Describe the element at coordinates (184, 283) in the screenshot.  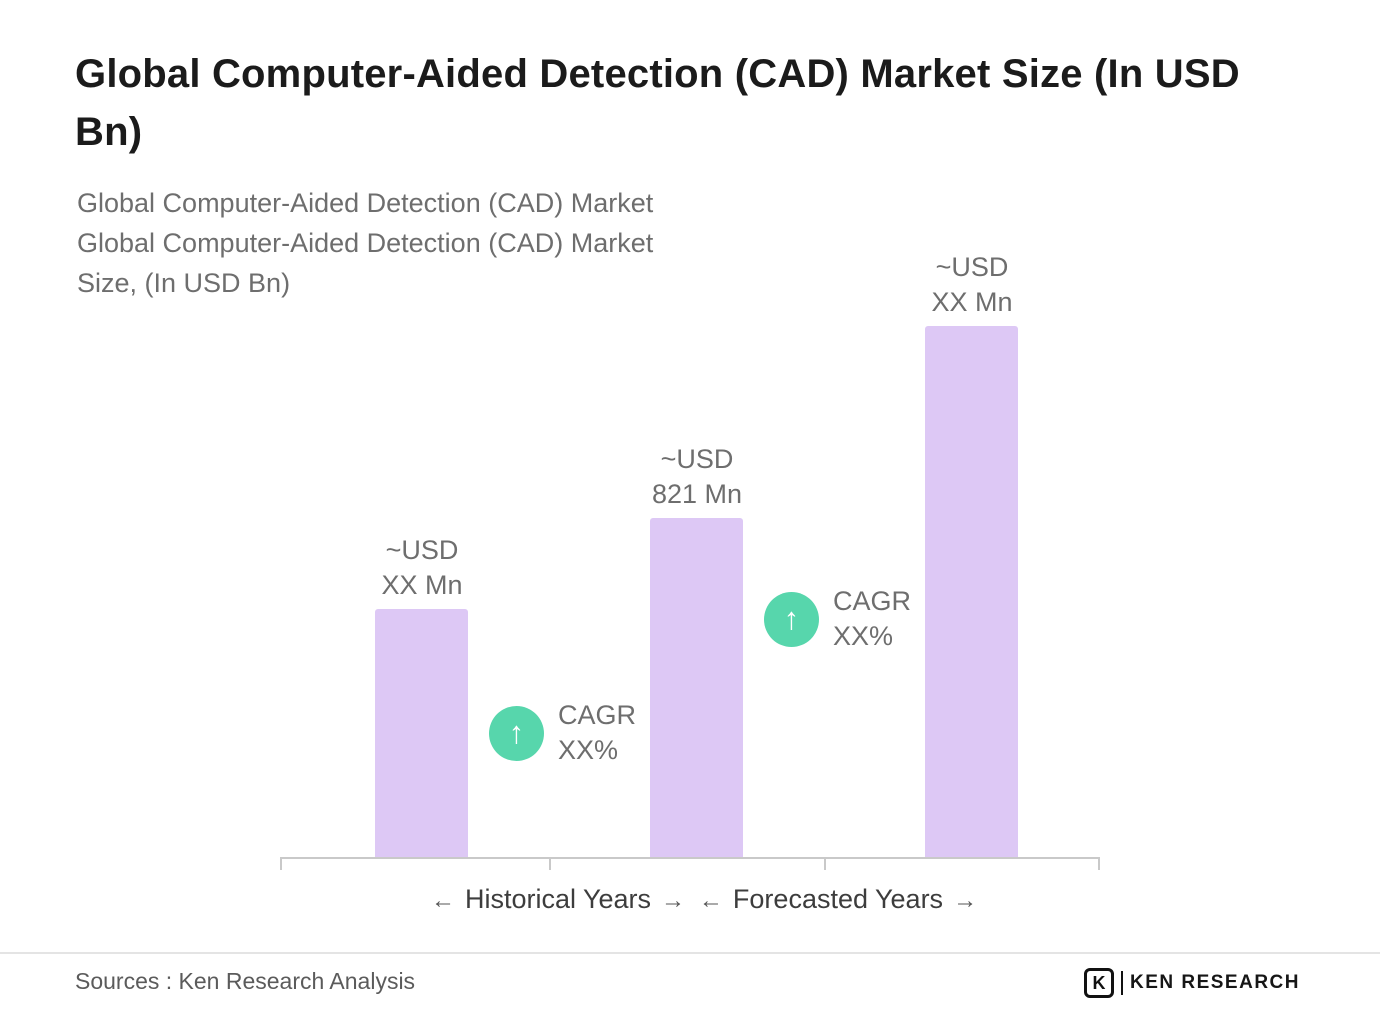
I see `subtitle-line: Size, (In USD Bn)` at that location.